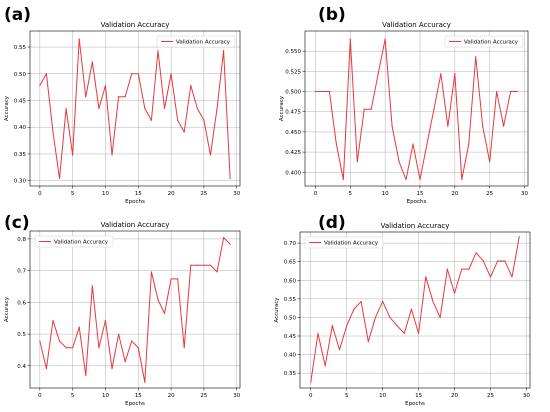  What do you see at coordinates (454, 396) in the screenshot?
I see `x-tick-label: 20` at bounding box center [454, 396].